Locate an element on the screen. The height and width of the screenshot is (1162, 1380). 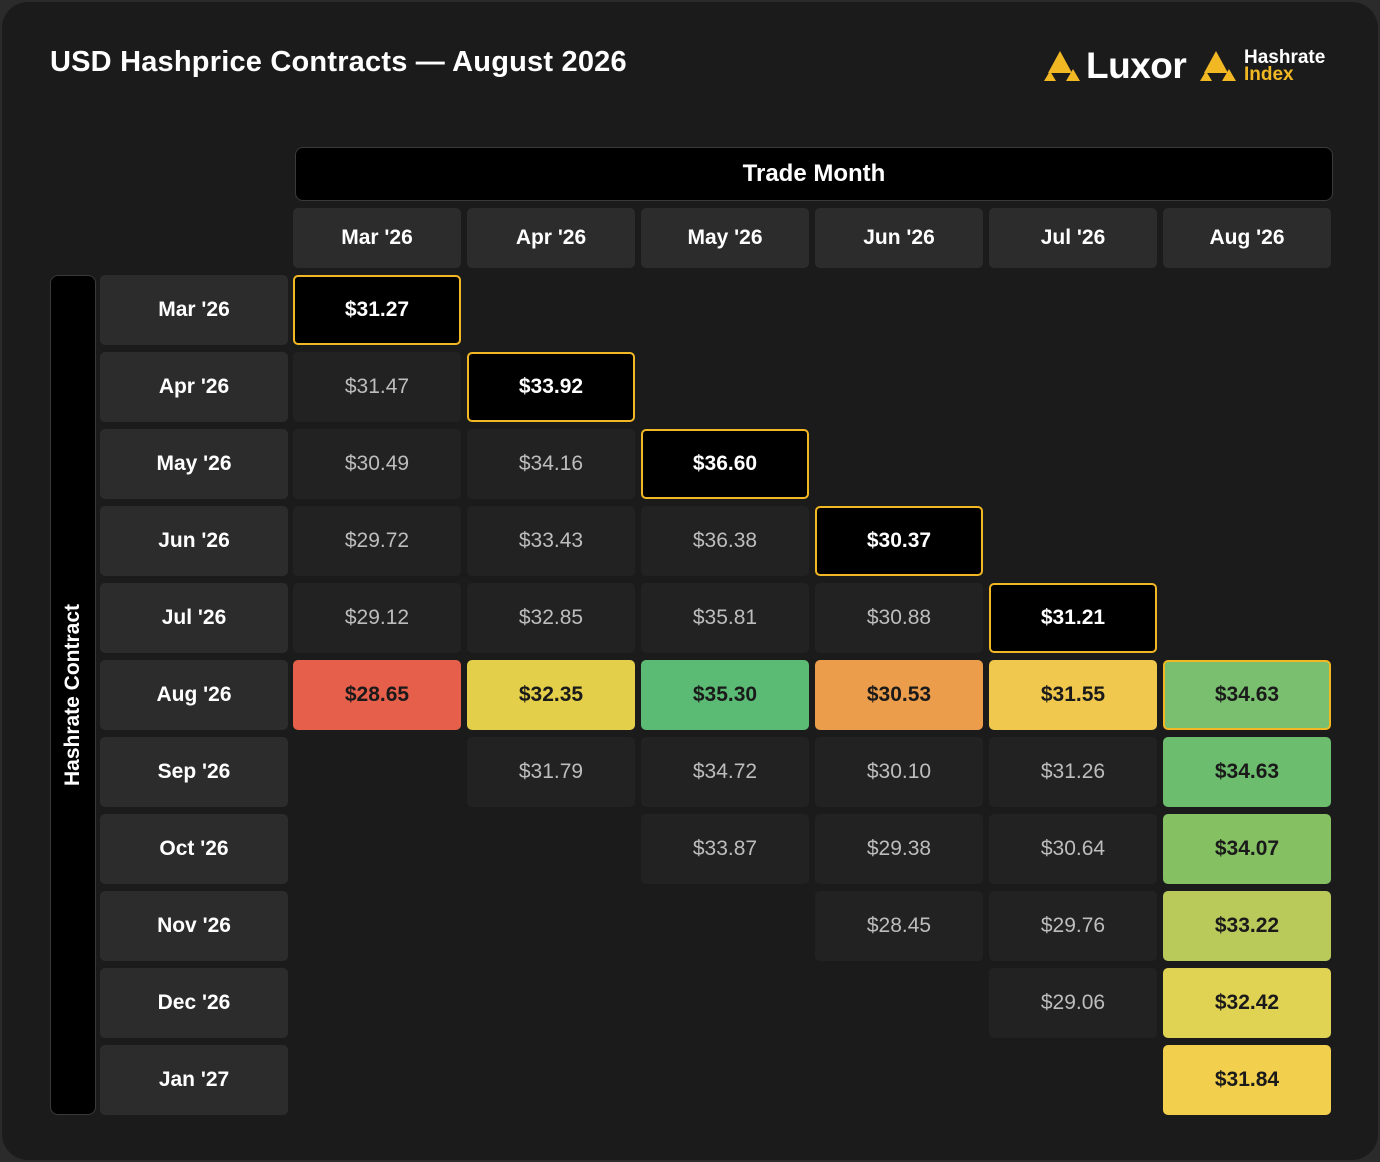
price-cell: $32.85 is located at coordinates (551, 618).